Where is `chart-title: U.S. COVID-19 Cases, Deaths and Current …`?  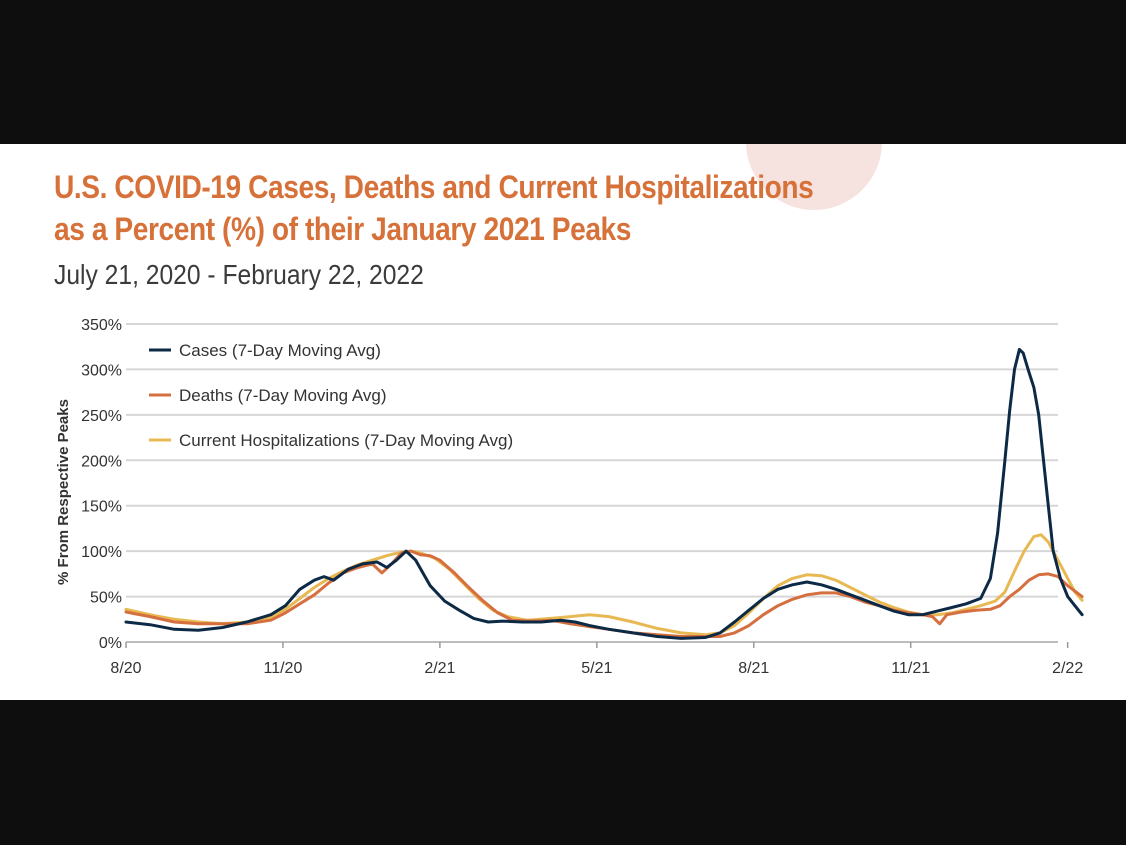
chart-title: U.S. COVID-19 Cases, Deaths and Current … is located at coordinates (434, 208).